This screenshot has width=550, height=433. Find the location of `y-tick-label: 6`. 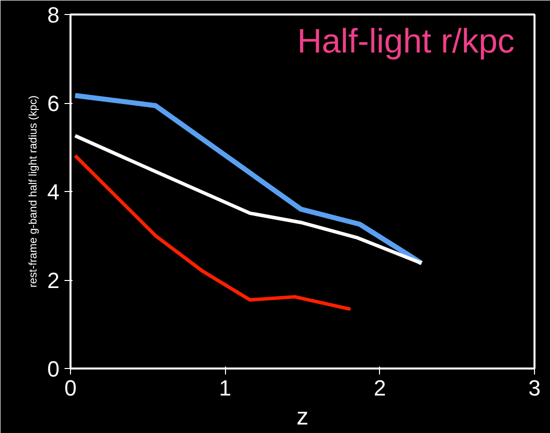

y-tick-label: 6 is located at coordinates (53, 103).